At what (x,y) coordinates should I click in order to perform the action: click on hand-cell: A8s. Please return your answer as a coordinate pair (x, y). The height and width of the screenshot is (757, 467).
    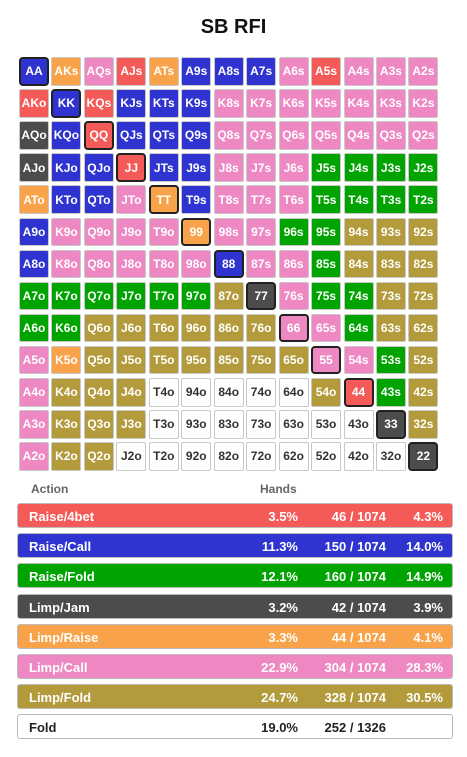
    Looking at the image, I should click on (228, 71).